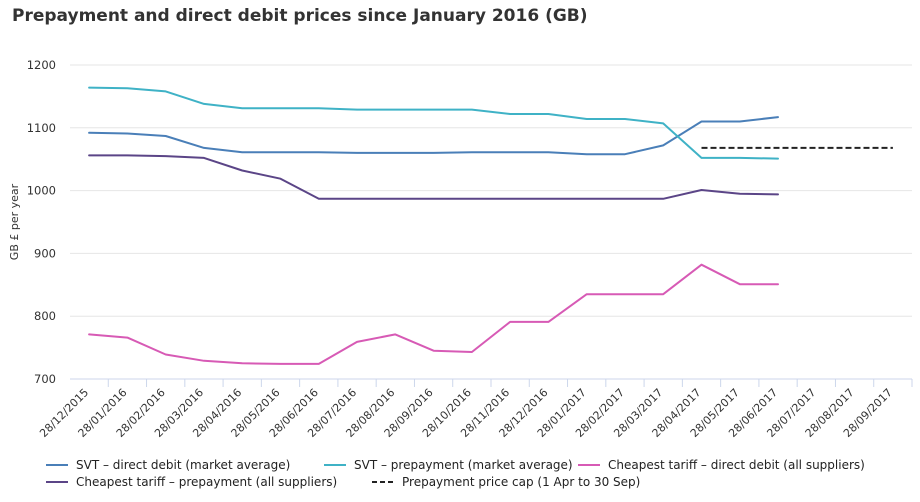 The image size is (920, 502). What do you see at coordinates (183, 465) in the screenshot?
I see `legend-label: SVT – direct debit (market average)` at bounding box center [183, 465].